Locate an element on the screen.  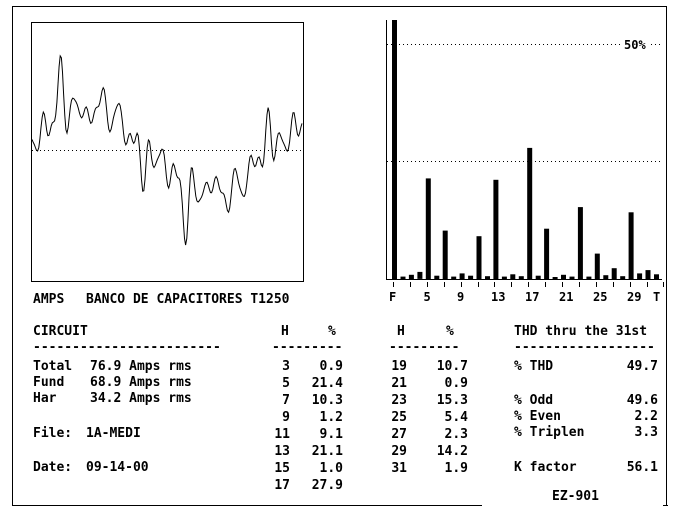
harmonic-percent: 10.7 is located at coordinates (452, 366).